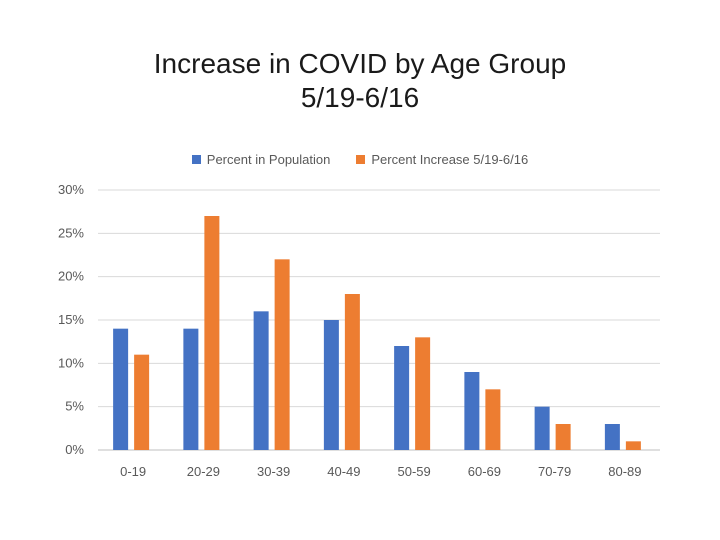  What do you see at coordinates (343, 471) in the screenshot?
I see `x-tick-label: 40-49` at bounding box center [343, 471].